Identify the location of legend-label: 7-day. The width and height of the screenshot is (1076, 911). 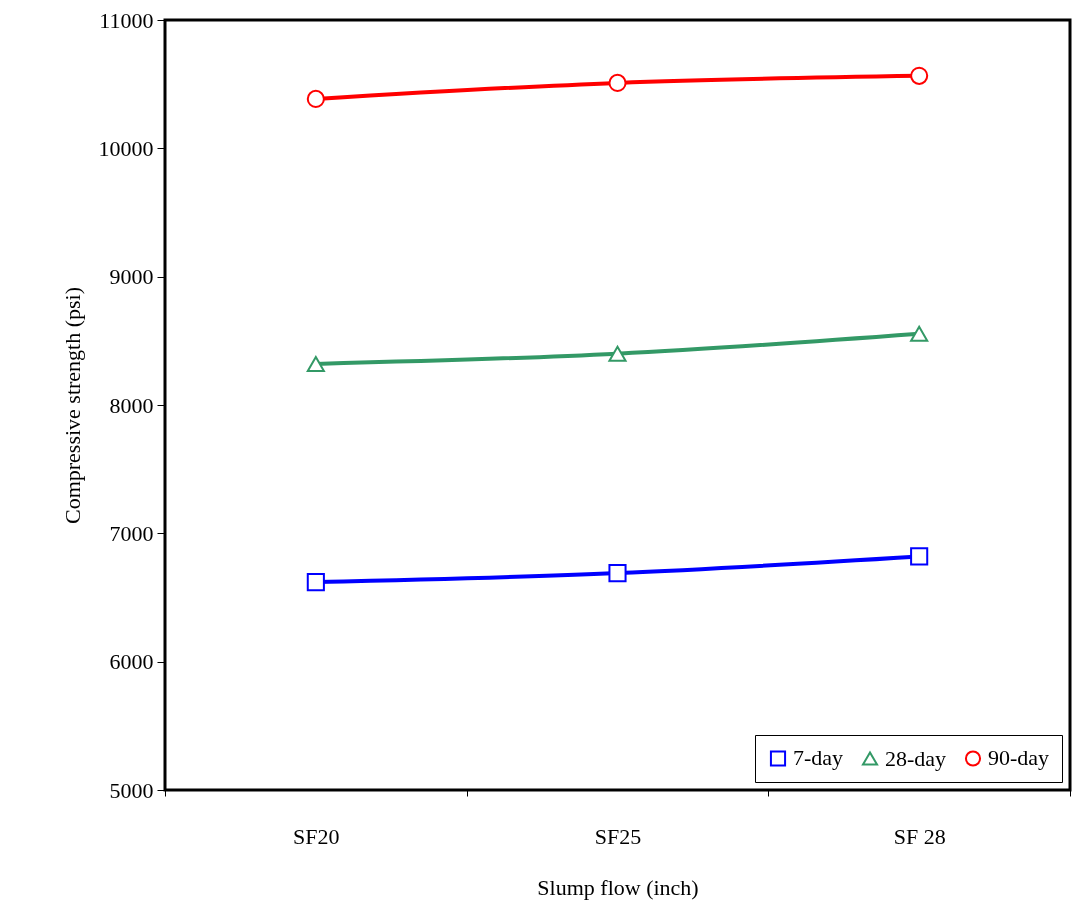
(818, 758).